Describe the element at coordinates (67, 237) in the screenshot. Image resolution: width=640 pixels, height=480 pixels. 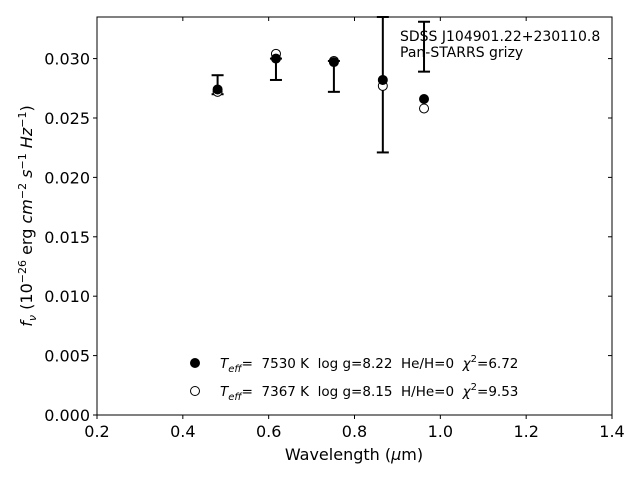
I see `y-tick-label: 0.015` at that location.